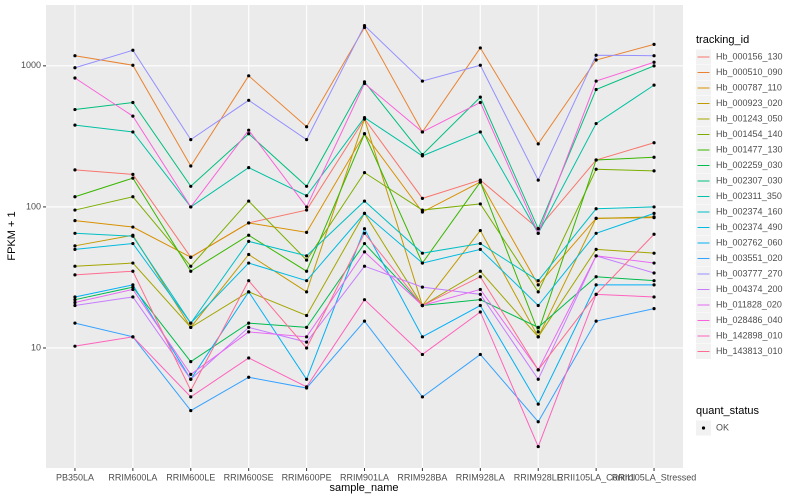  Describe the element at coordinates (538, 477) in the screenshot. I see `x-tick-label: RRIM928LE` at that location.